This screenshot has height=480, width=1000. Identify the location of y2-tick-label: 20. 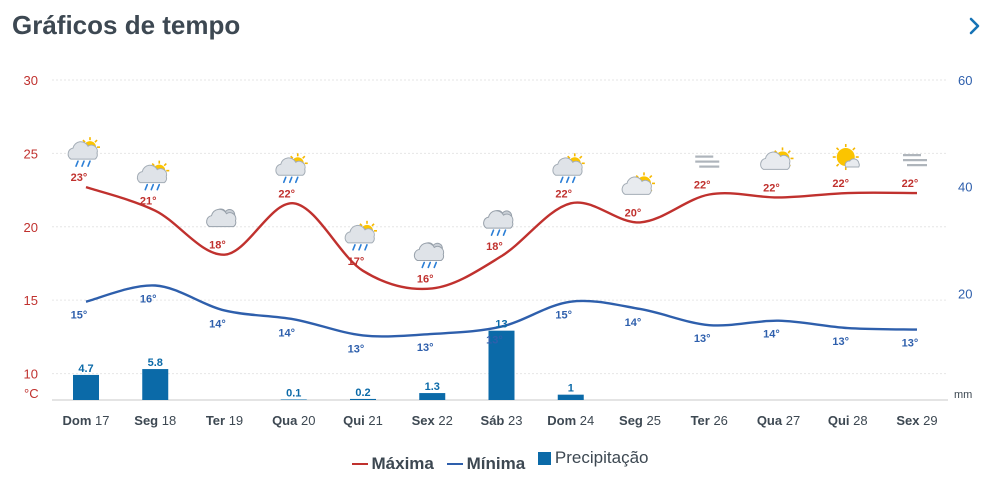
(965, 293).